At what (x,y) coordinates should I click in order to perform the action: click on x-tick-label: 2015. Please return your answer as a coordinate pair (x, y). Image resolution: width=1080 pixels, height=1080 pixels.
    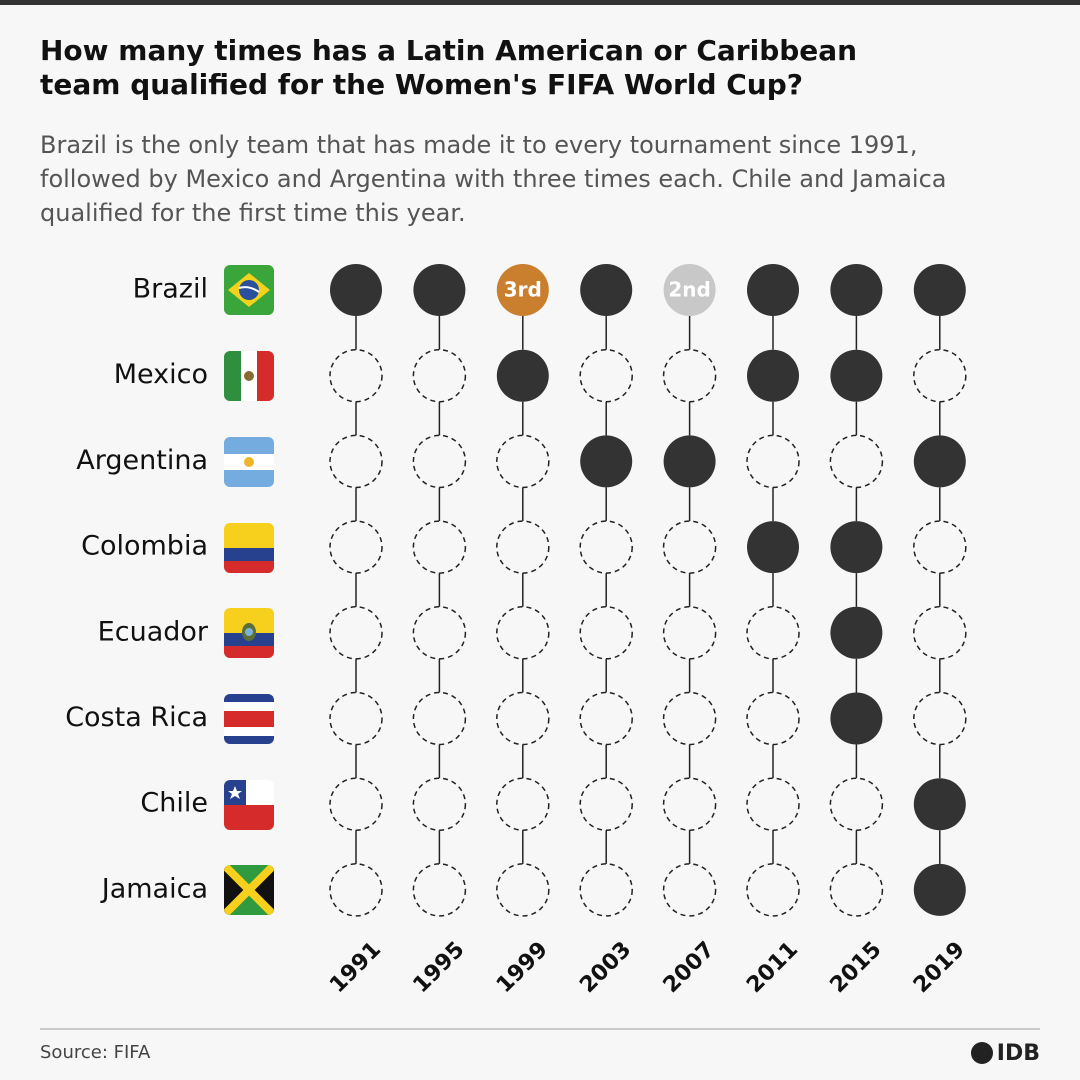
    Looking at the image, I should click on (856, 967).